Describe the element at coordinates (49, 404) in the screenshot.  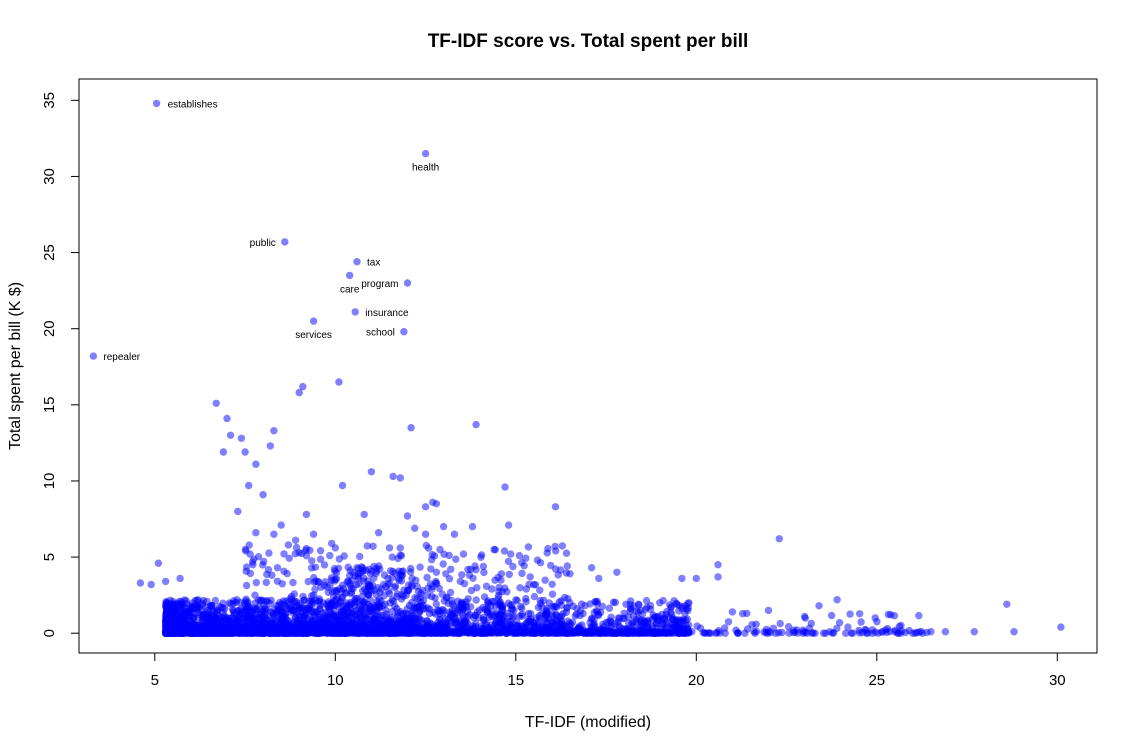
I see `y-tick-label: 15` at that location.